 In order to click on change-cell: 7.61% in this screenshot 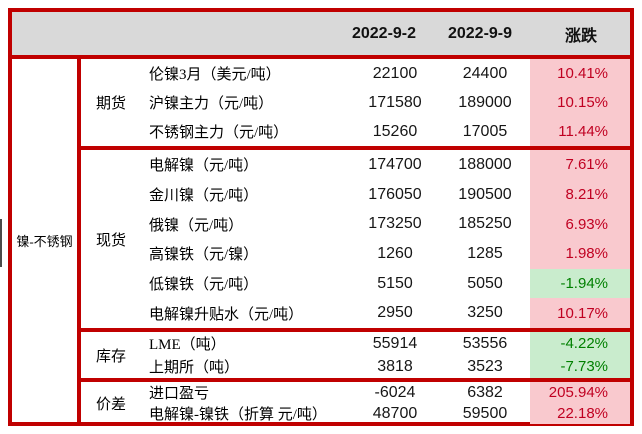, I will do `click(580, 165)`.